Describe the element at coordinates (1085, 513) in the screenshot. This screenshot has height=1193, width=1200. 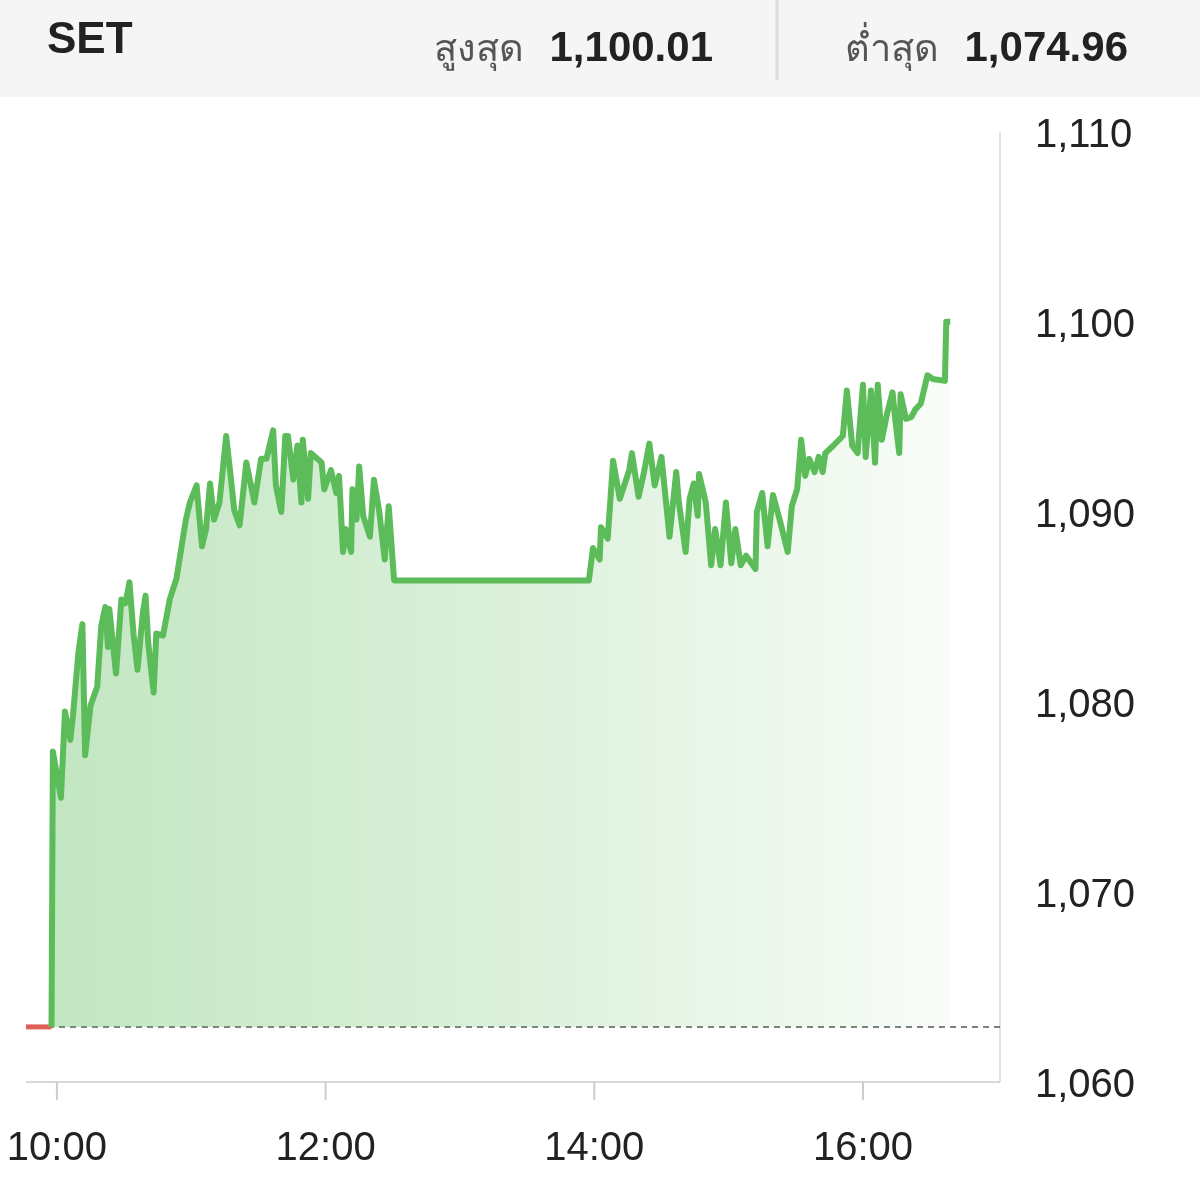
I see `y-tick-label: 1,090` at that location.